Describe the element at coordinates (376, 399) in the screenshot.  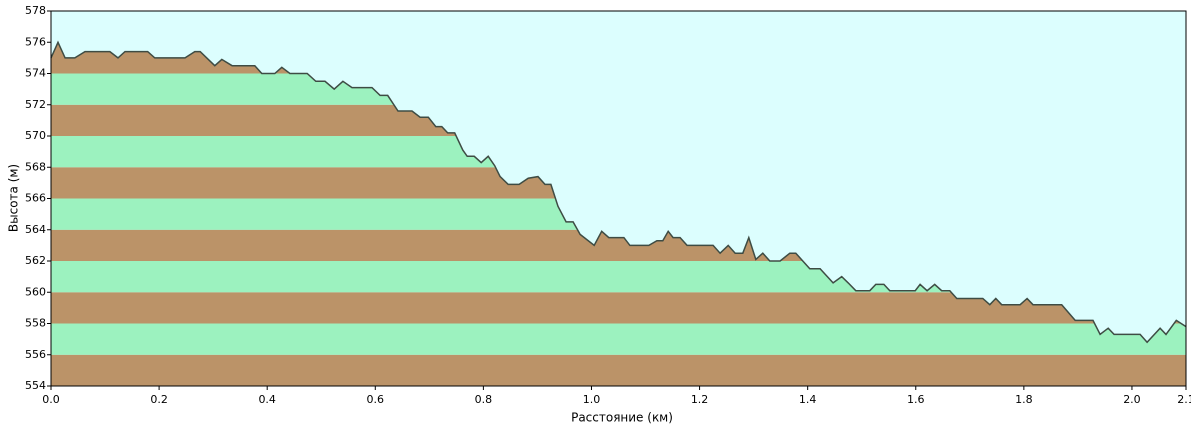
I see `x-tick-label: 0.6` at that location.